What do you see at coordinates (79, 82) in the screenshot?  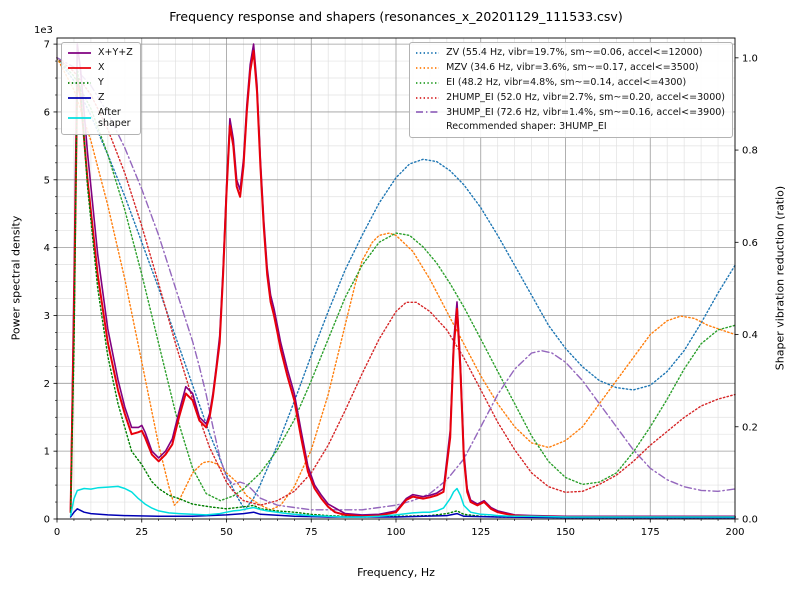 I see `legend-y-line-sample` at bounding box center [79, 82].